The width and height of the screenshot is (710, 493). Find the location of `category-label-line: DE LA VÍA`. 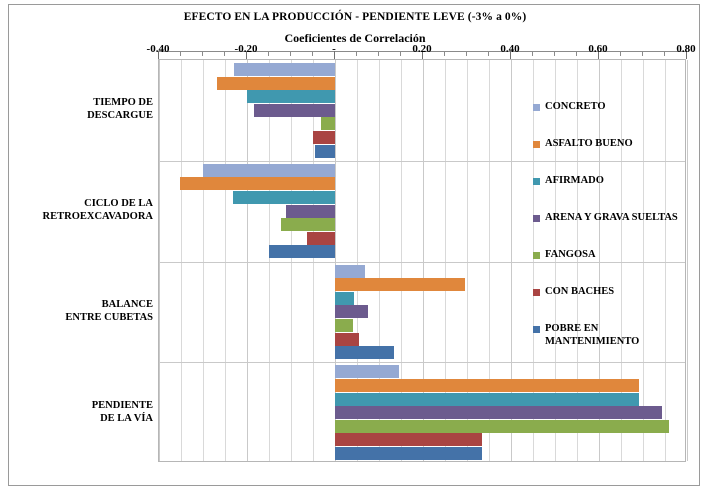

category-label-line: DE LA VÍA is located at coordinates (126, 418).